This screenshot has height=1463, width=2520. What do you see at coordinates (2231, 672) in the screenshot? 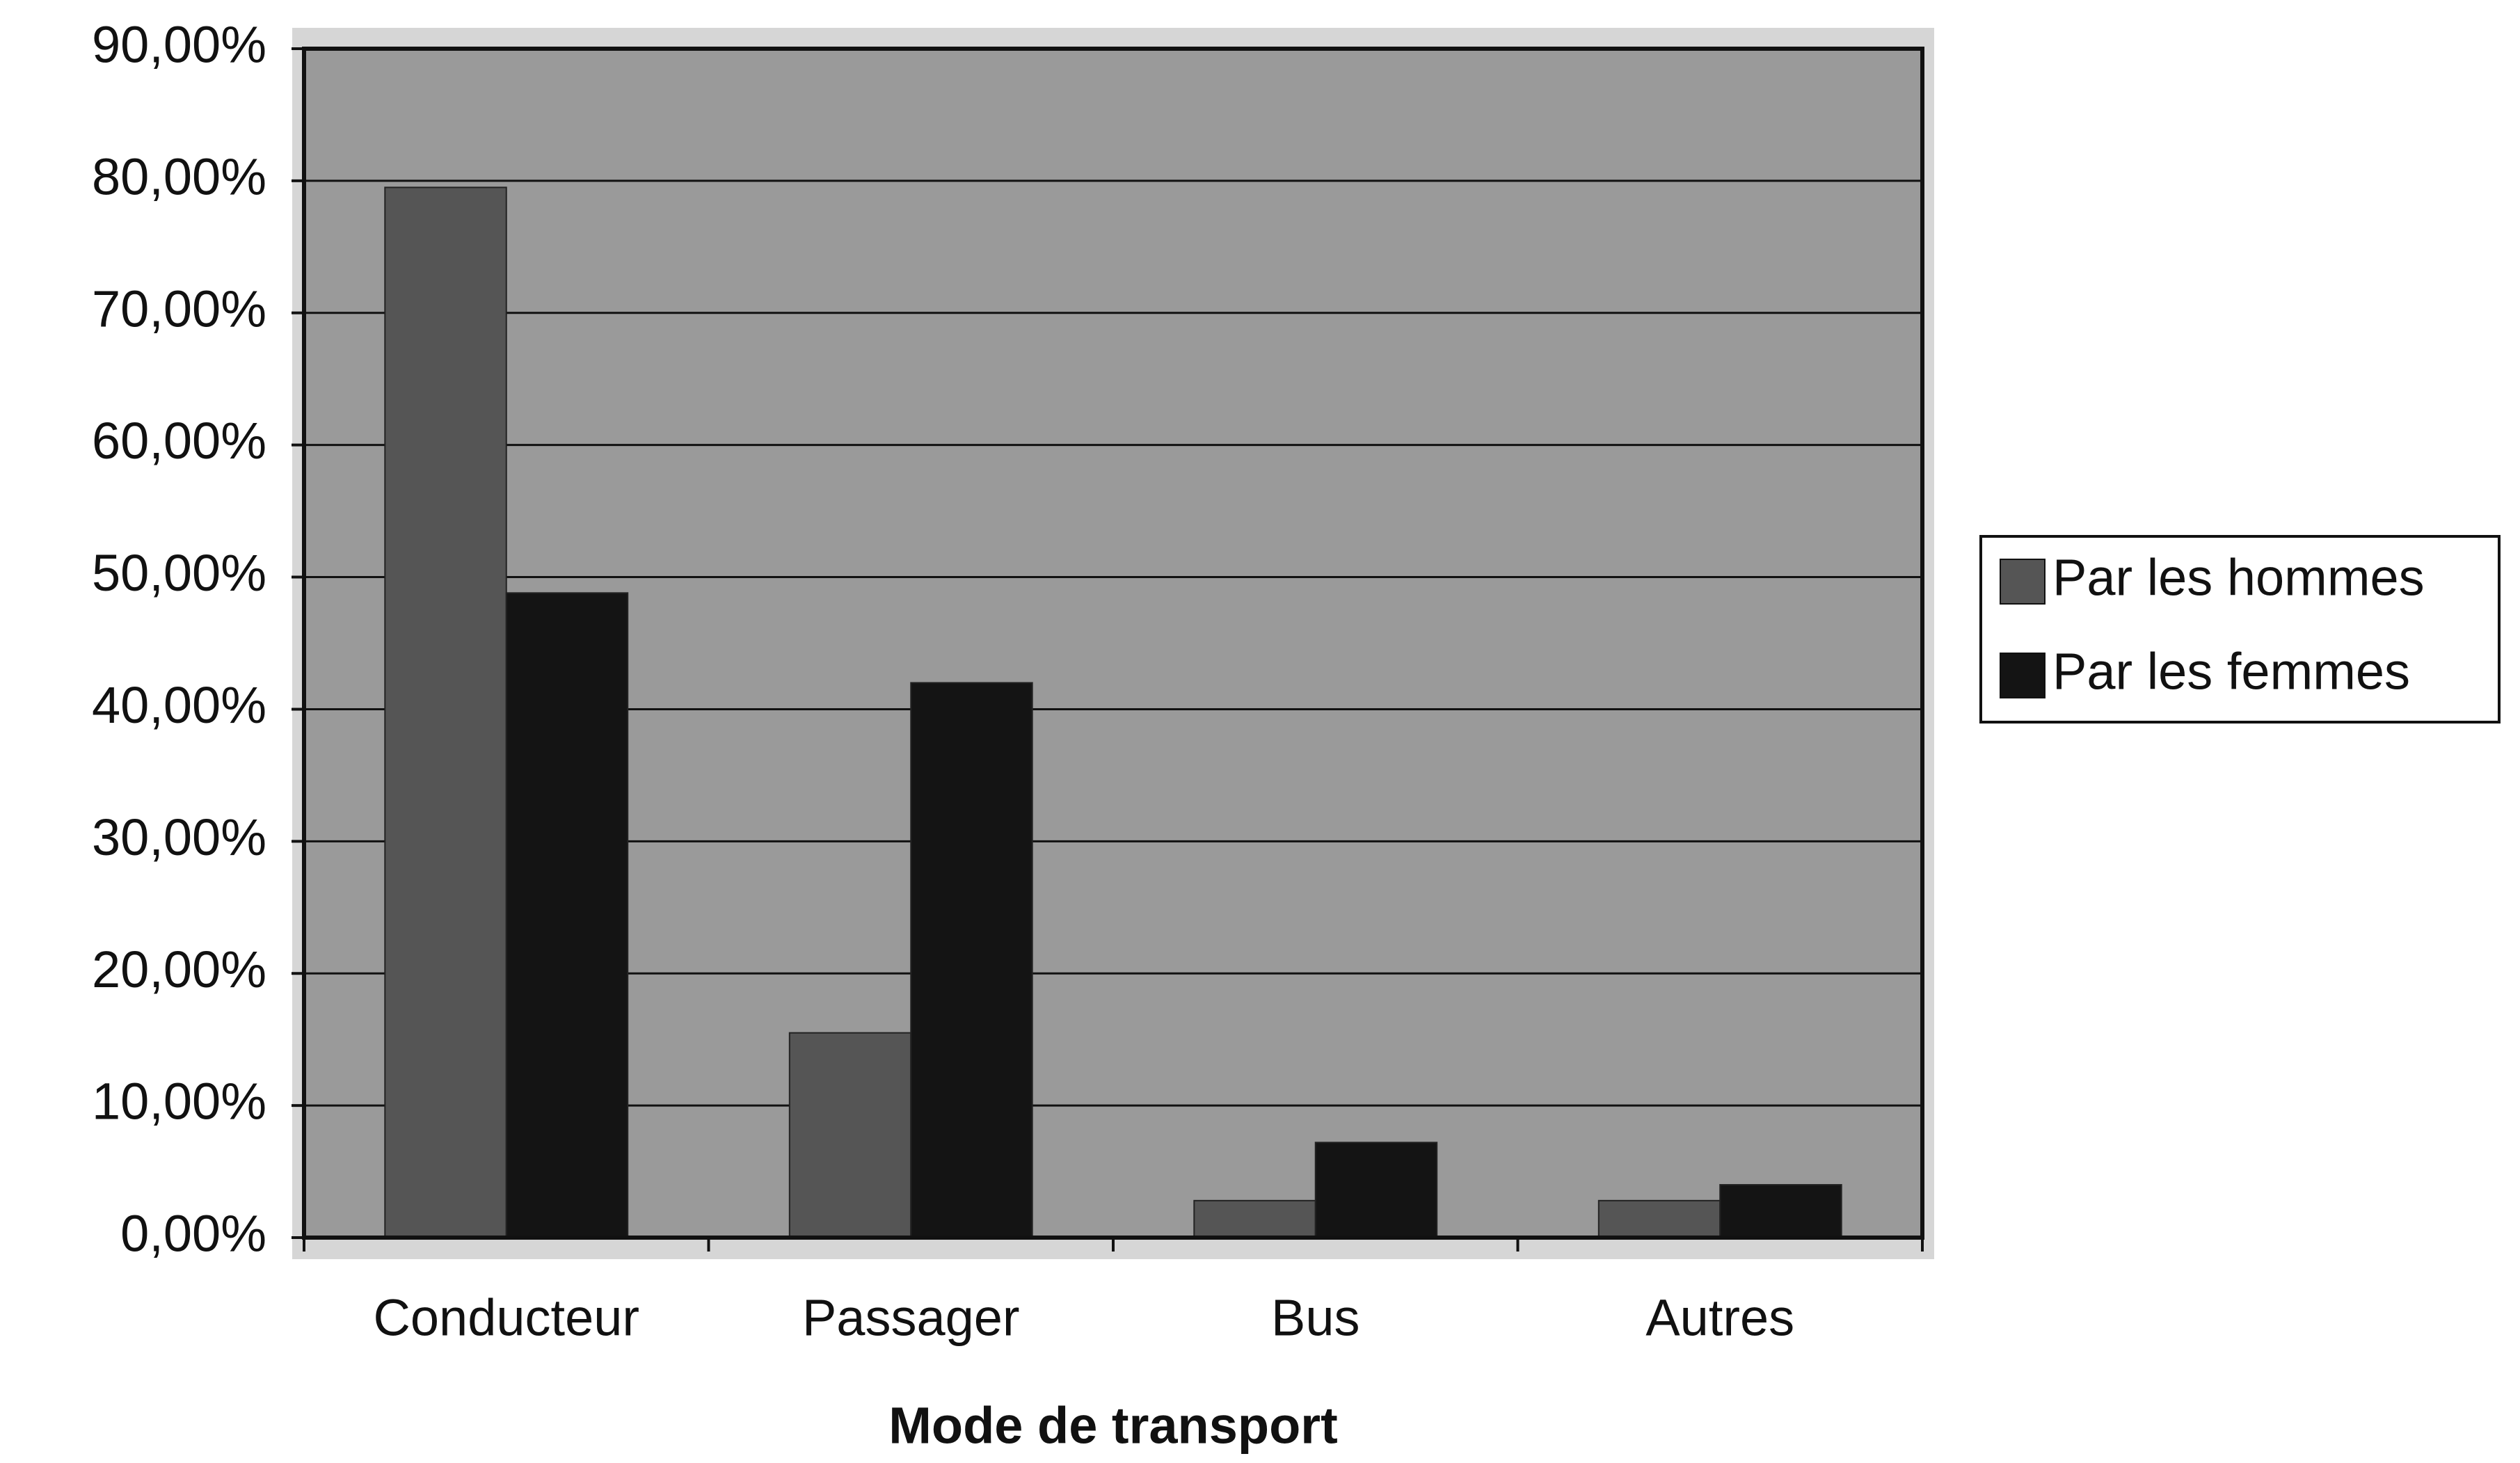
I see `legend-label: Par les femmes` at bounding box center [2231, 672].